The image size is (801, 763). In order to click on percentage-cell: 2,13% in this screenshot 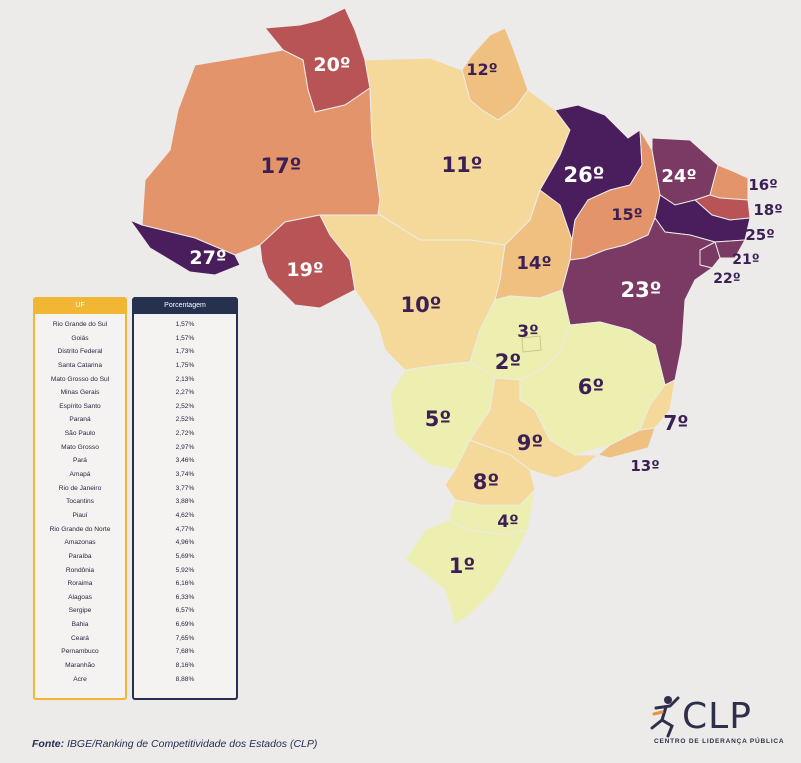, I will do `click(185, 379)`.